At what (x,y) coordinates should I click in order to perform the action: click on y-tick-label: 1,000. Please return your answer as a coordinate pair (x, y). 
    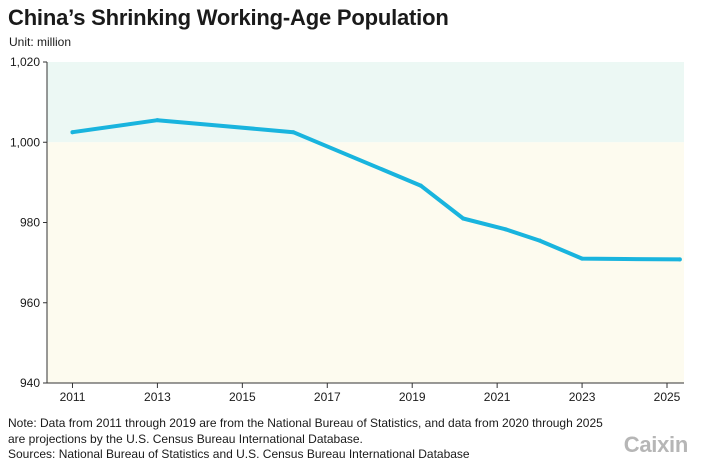
    Looking at the image, I should click on (25, 142).